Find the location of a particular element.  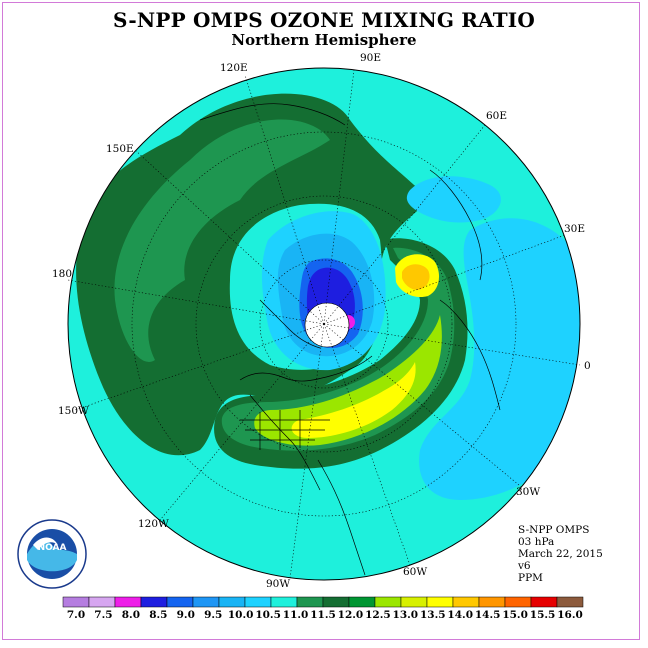

color-bar is located at coordinates (323, 602).